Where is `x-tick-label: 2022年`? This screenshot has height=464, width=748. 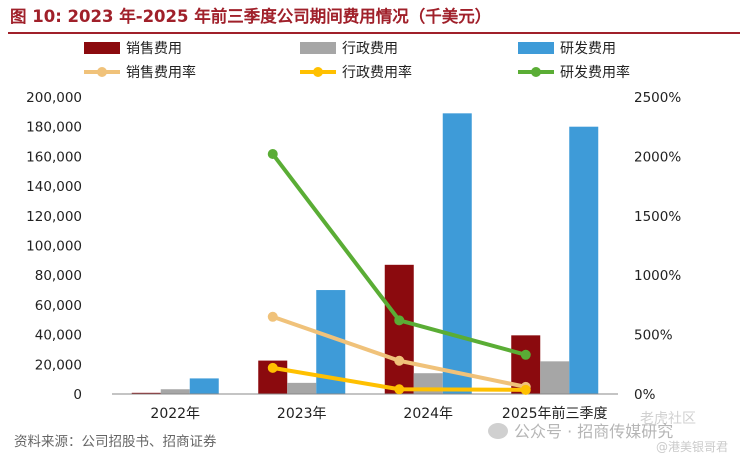 x-tick-label: 2022年 is located at coordinates (175, 414).